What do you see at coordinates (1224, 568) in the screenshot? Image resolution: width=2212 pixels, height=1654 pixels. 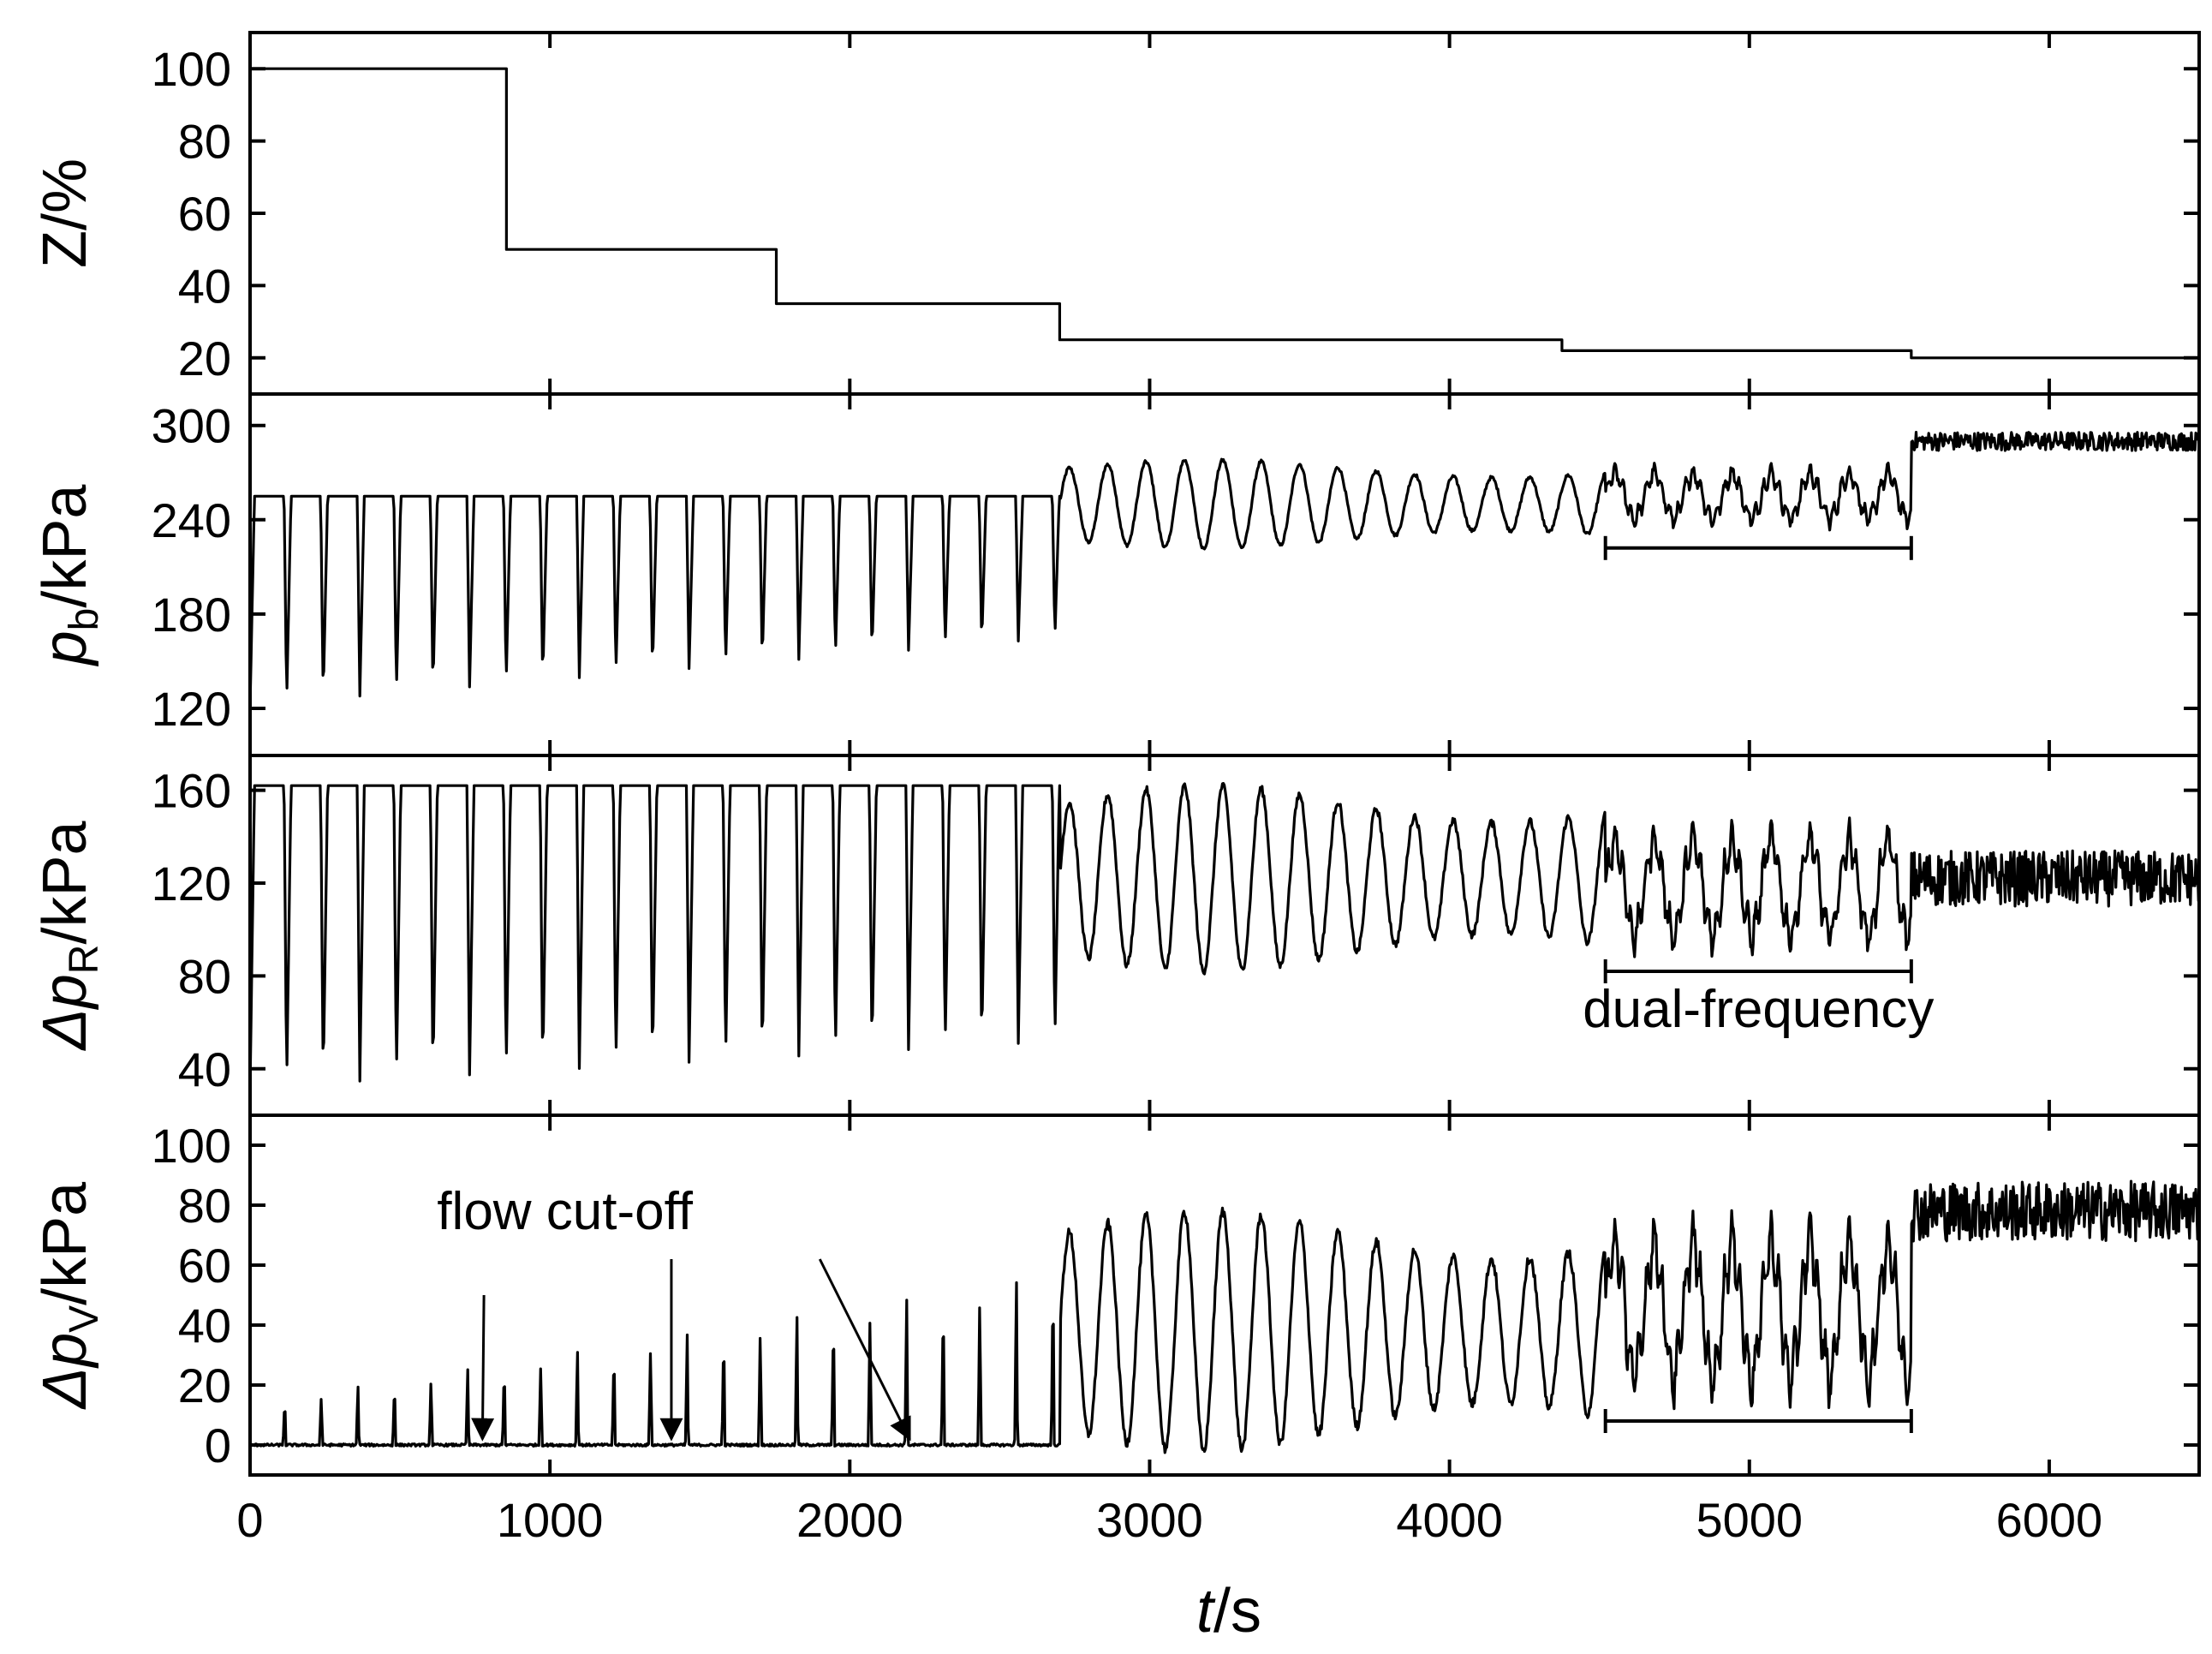 I see `series-line-pb` at bounding box center [1224, 568].